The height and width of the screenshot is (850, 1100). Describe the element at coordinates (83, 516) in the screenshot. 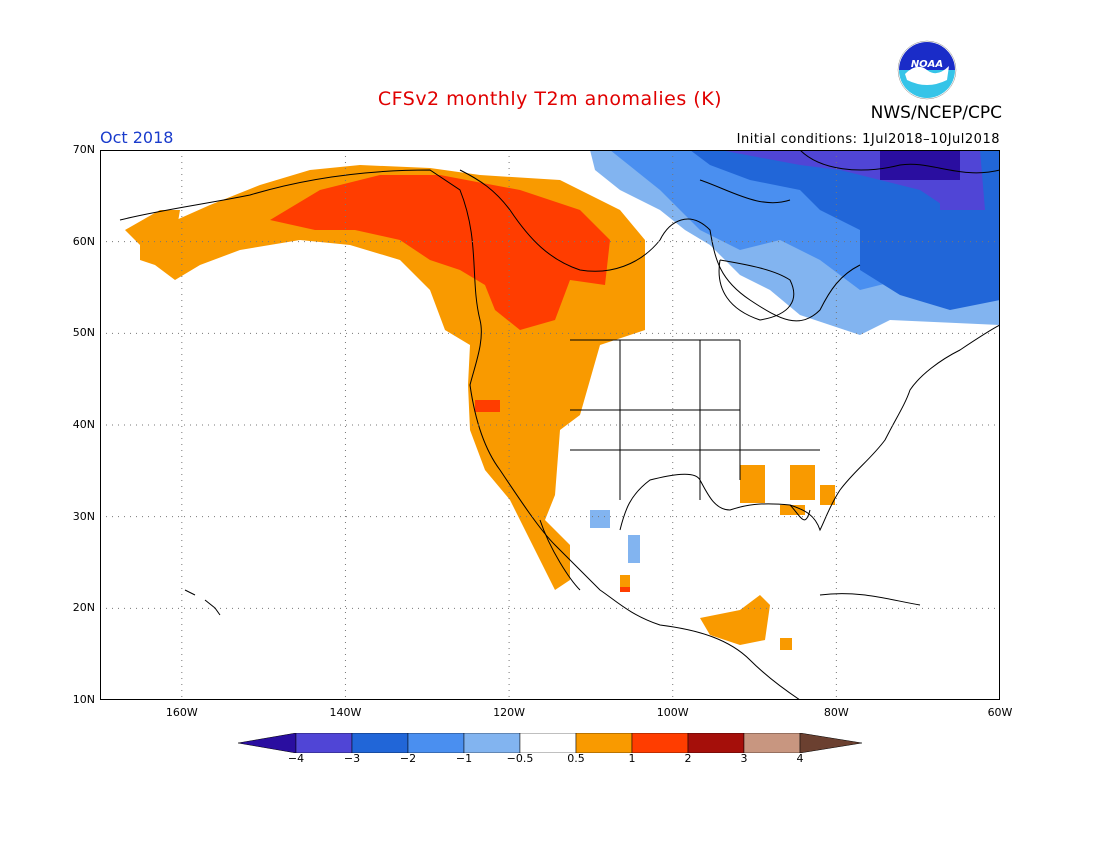

I see `lat-label: 30N` at that location.